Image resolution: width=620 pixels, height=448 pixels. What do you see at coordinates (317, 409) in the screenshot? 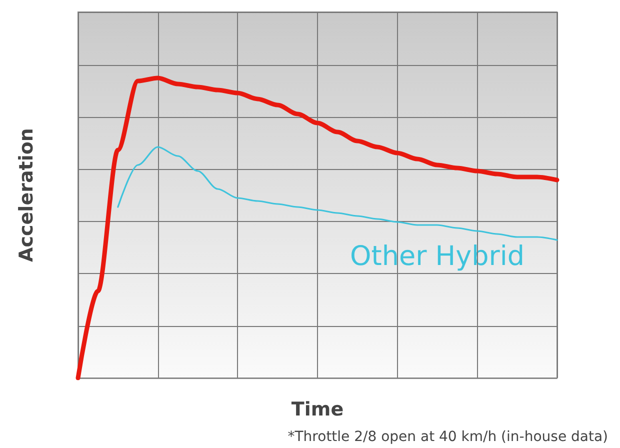
I see `x-axis-title: Time` at bounding box center [317, 409].